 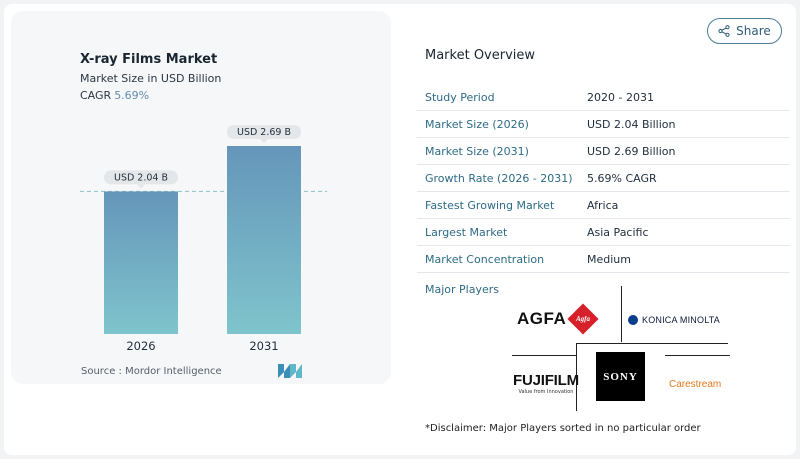 I want to click on overview-row: Market Size (2026) USD 2.04 Billion, so click(x=603, y=124).